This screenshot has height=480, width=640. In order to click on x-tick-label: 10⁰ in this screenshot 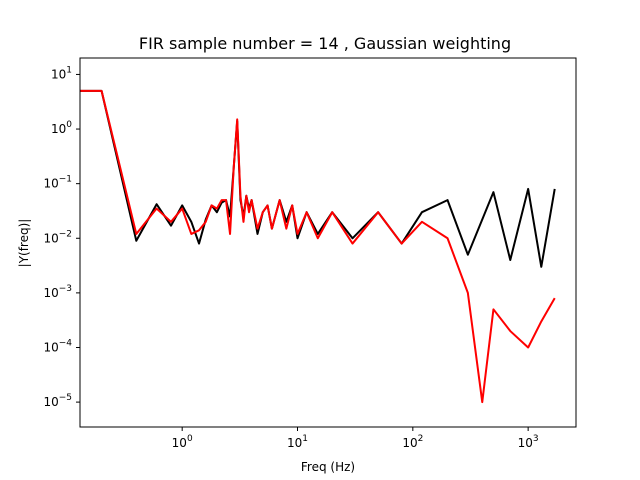, I will do `click(182, 442)`.